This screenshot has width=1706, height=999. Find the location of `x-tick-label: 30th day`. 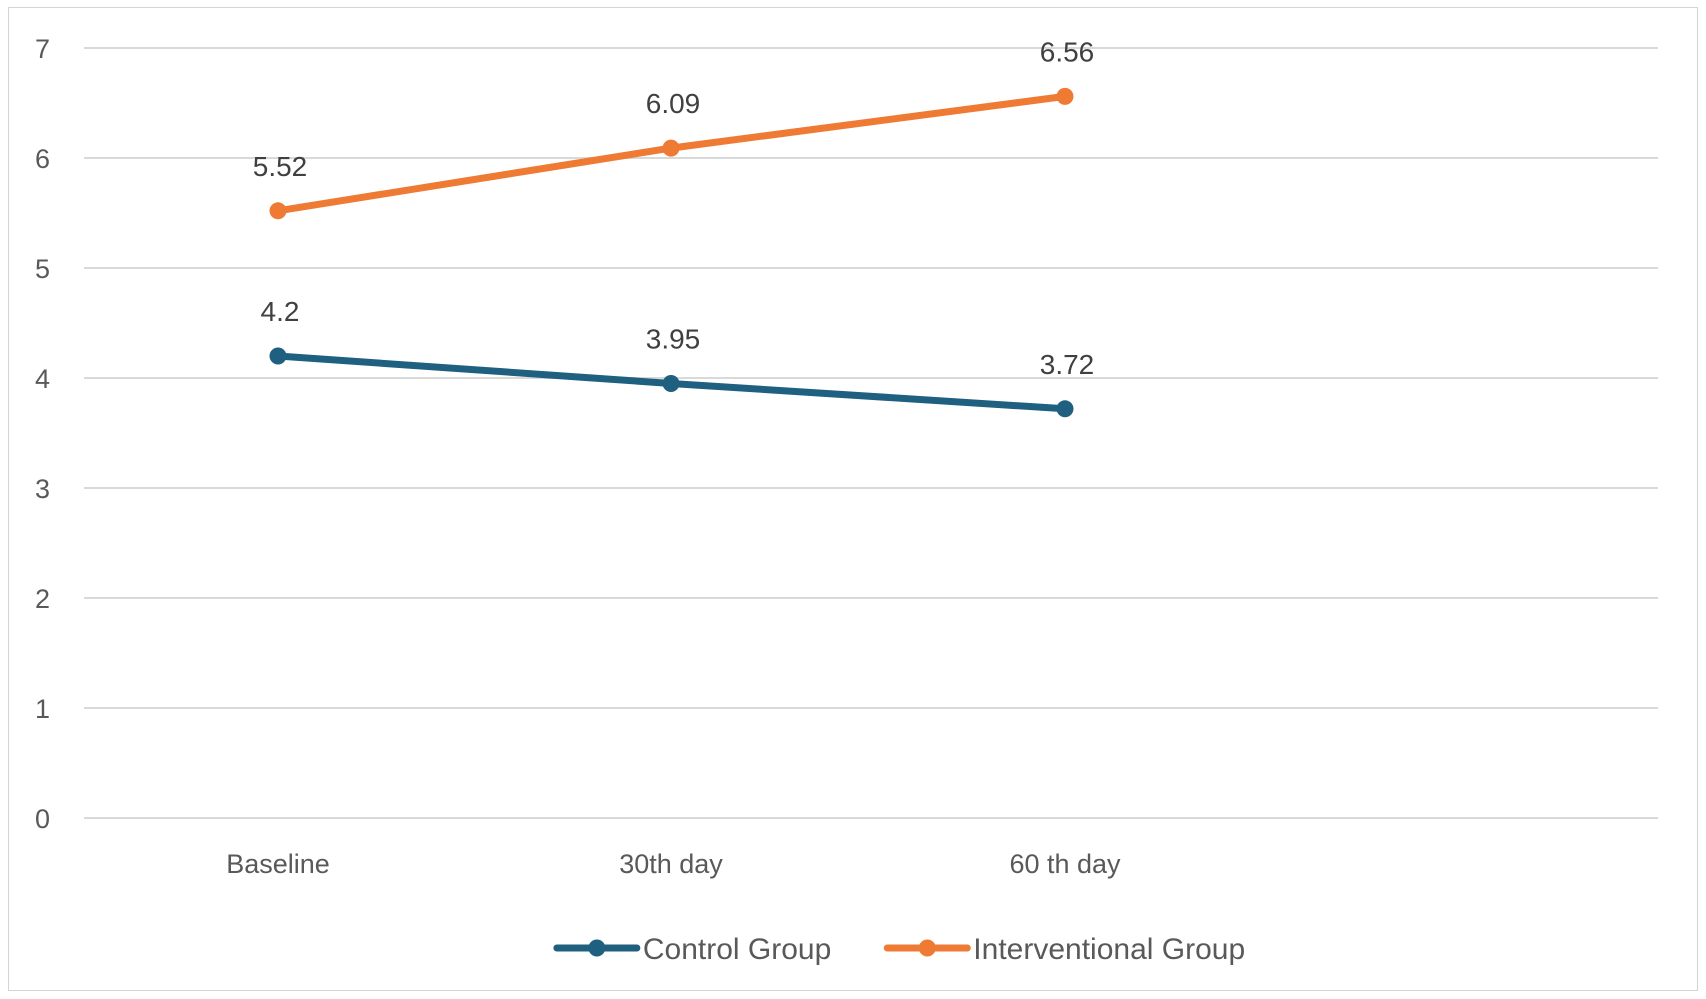

x-tick-label: 30th day is located at coordinates (671, 864).